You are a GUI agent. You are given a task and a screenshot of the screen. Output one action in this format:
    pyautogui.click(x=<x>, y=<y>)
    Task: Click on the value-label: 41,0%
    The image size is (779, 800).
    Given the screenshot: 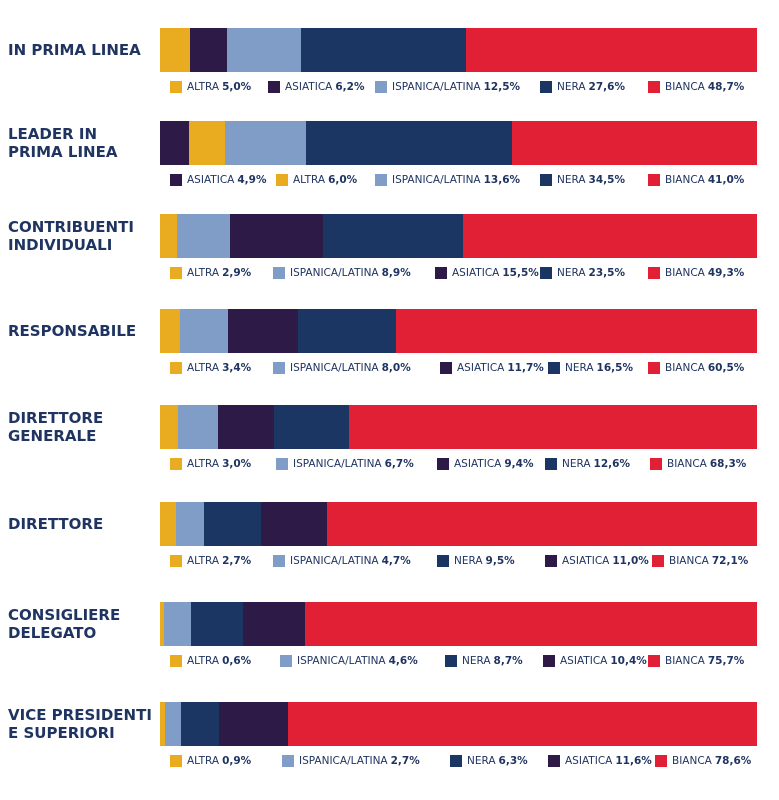 What is the action you would take?
    pyautogui.click(x=726, y=180)
    